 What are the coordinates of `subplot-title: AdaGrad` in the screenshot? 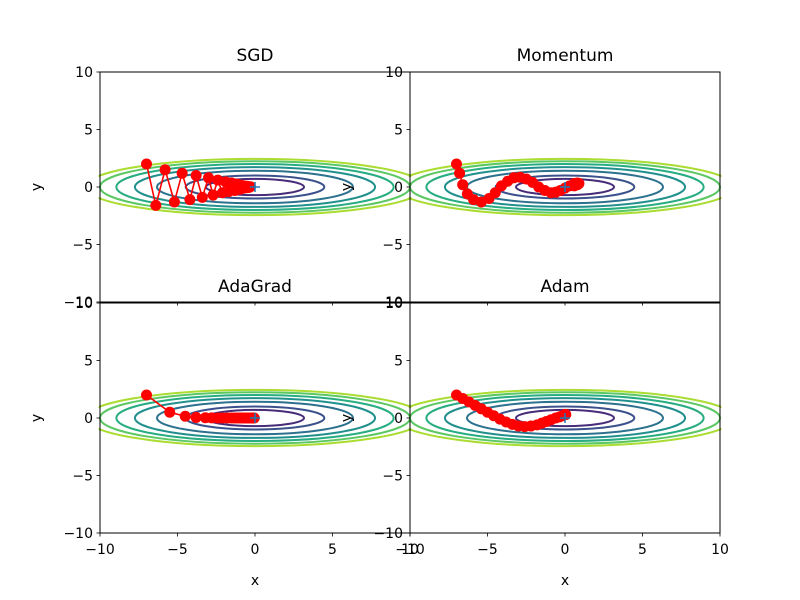 It's located at (255, 287).